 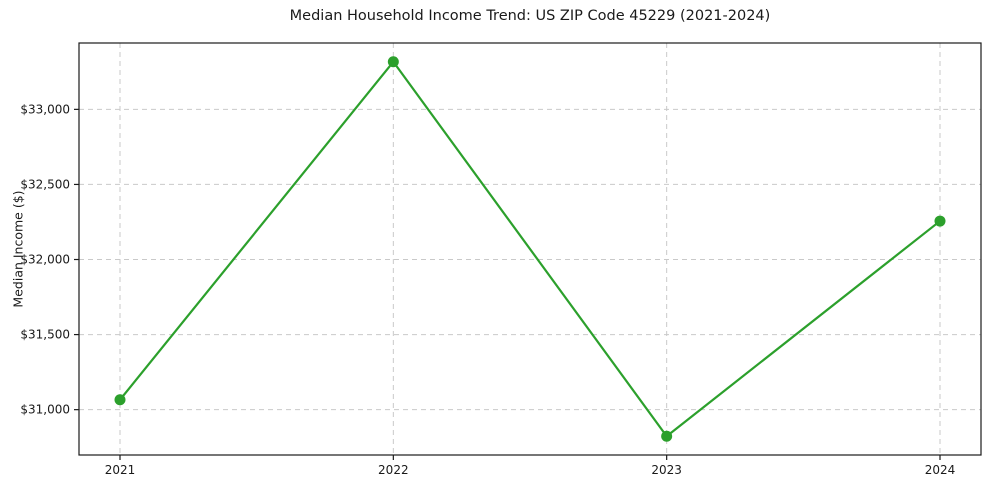 I want to click on y-tick-label: $31,500, so click(x=45, y=335).